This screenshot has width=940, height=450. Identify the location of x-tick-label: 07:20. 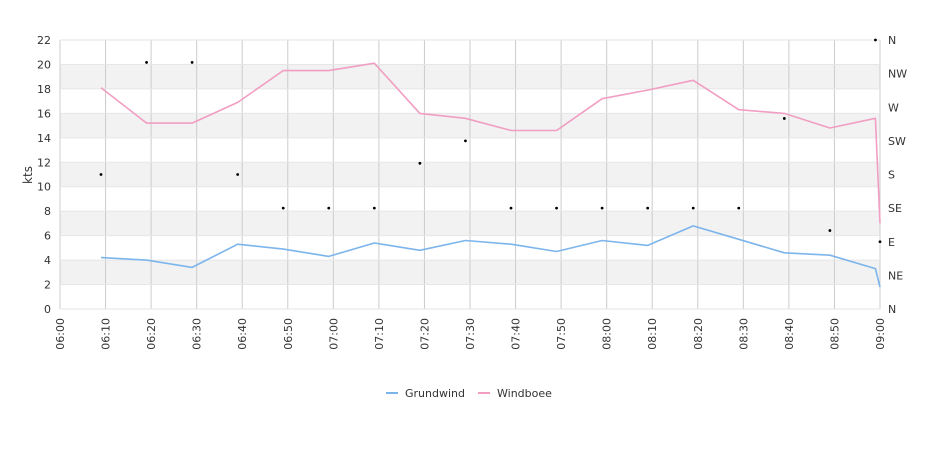
(424, 334).